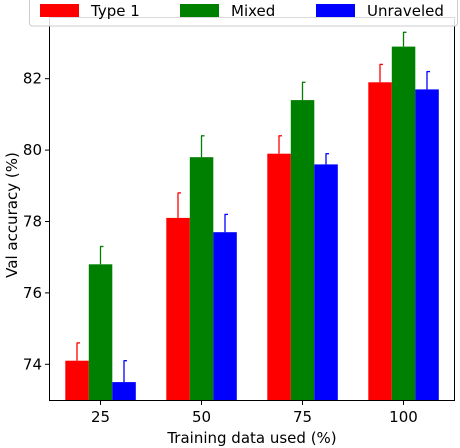 This screenshot has height=448, width=460. I want to click on legend-label-mixed: Mixed, so click(253, 11).